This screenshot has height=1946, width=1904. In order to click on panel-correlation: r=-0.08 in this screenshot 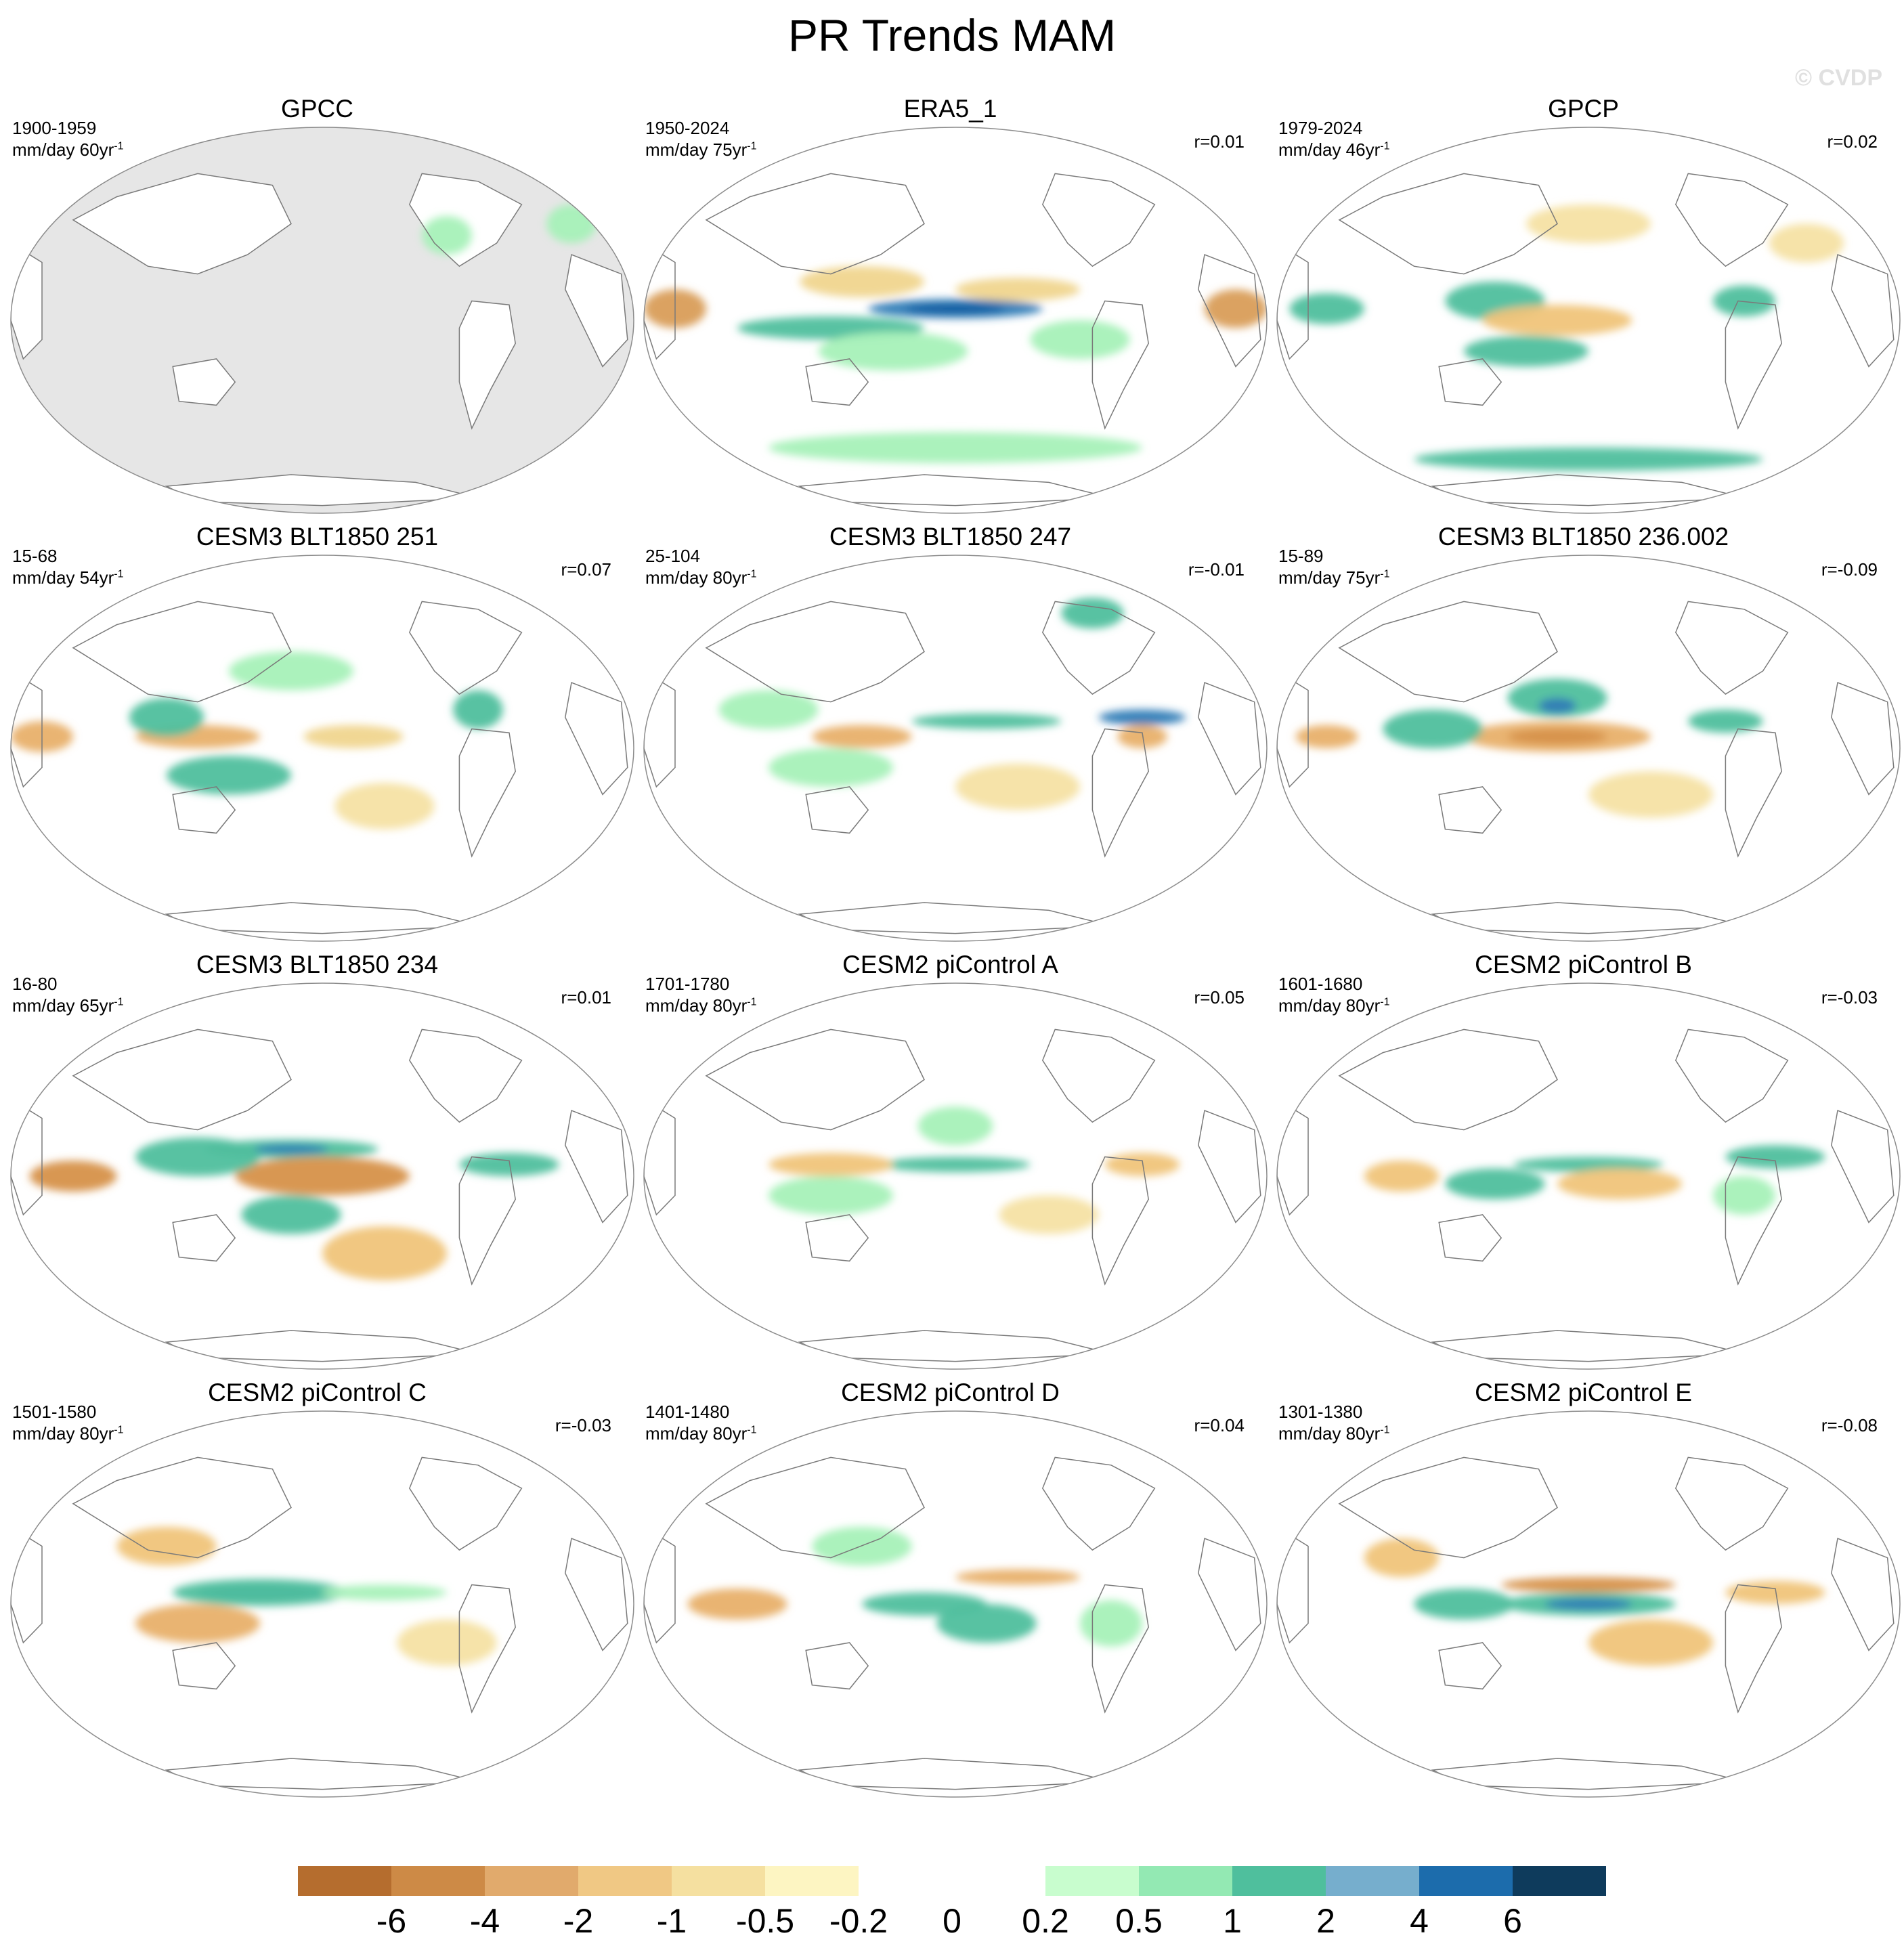, I will do `click(1849, 1425)`.